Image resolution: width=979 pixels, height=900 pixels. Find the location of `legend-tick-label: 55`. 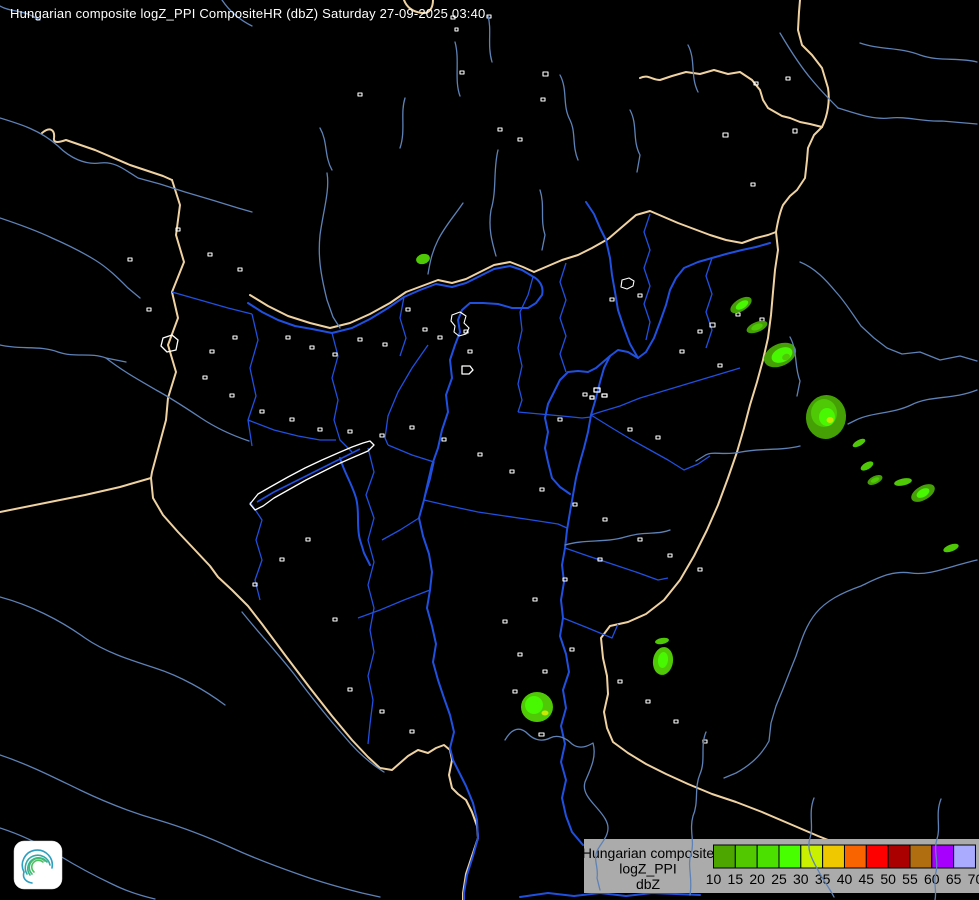

legend-tick-label: 55 is located at coordinates (910, 879).